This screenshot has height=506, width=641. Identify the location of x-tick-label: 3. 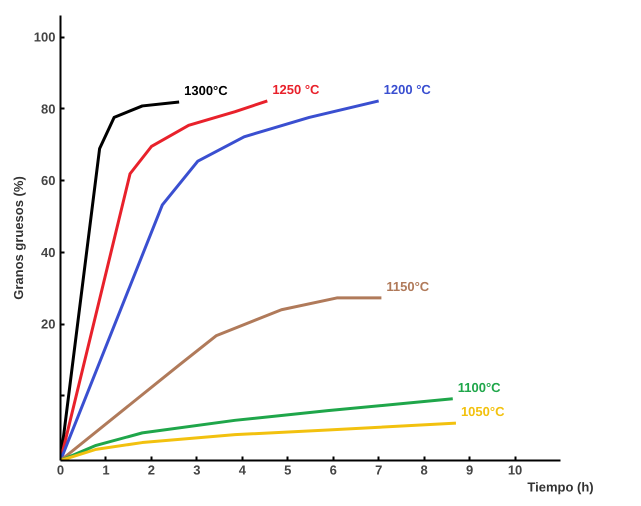
(196, 470).